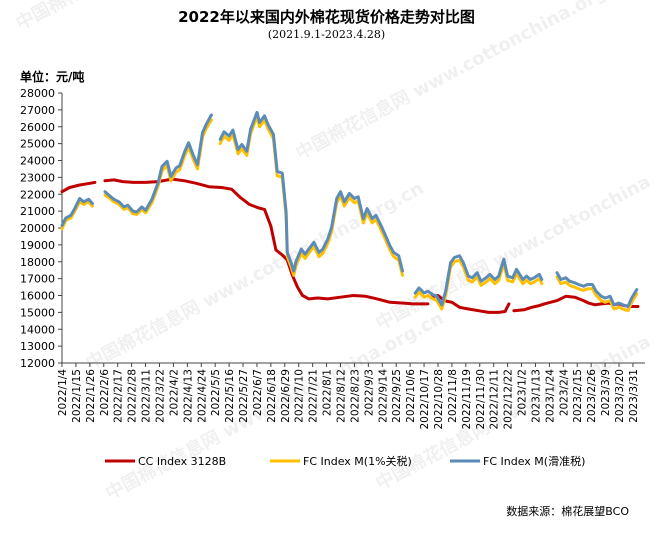  Describe the element at coordinates (37, 329) in the screenshot. I see `y-tick-label: 14000` at that location.